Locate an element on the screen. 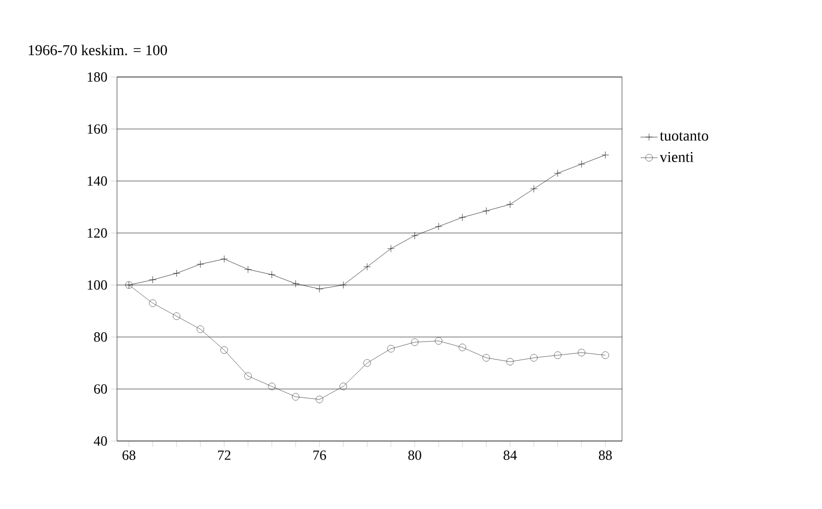  x-tick-label: 76 is located at coordinates (319, 455).